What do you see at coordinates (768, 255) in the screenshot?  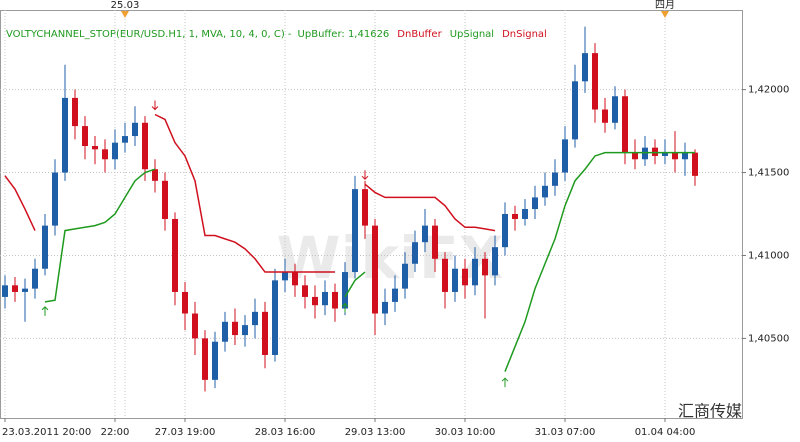 I see `y-tick-label: 1,41000` at bounding box center [768, 255].